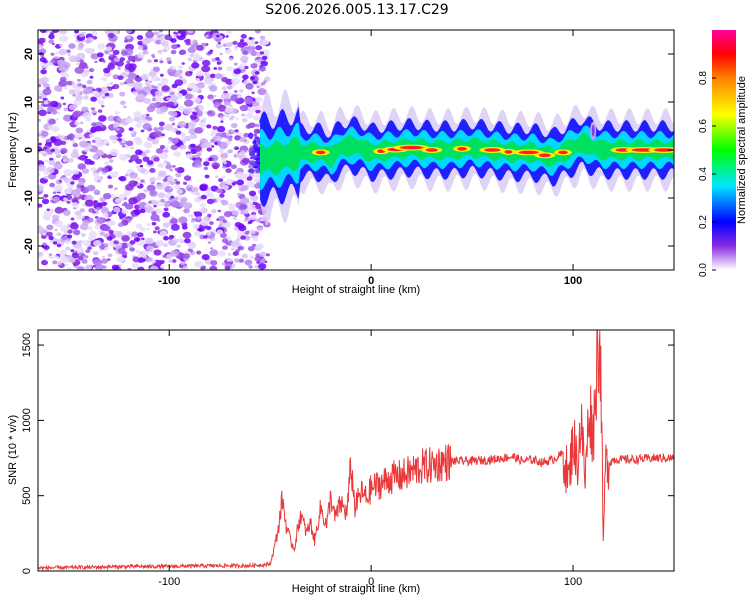 The width and height of the screenshot is (750, 600). What do you see at coordinates (169, 582) in the screenshot?
I see `x-tick-label: -100` at bounding box center [169, 582].